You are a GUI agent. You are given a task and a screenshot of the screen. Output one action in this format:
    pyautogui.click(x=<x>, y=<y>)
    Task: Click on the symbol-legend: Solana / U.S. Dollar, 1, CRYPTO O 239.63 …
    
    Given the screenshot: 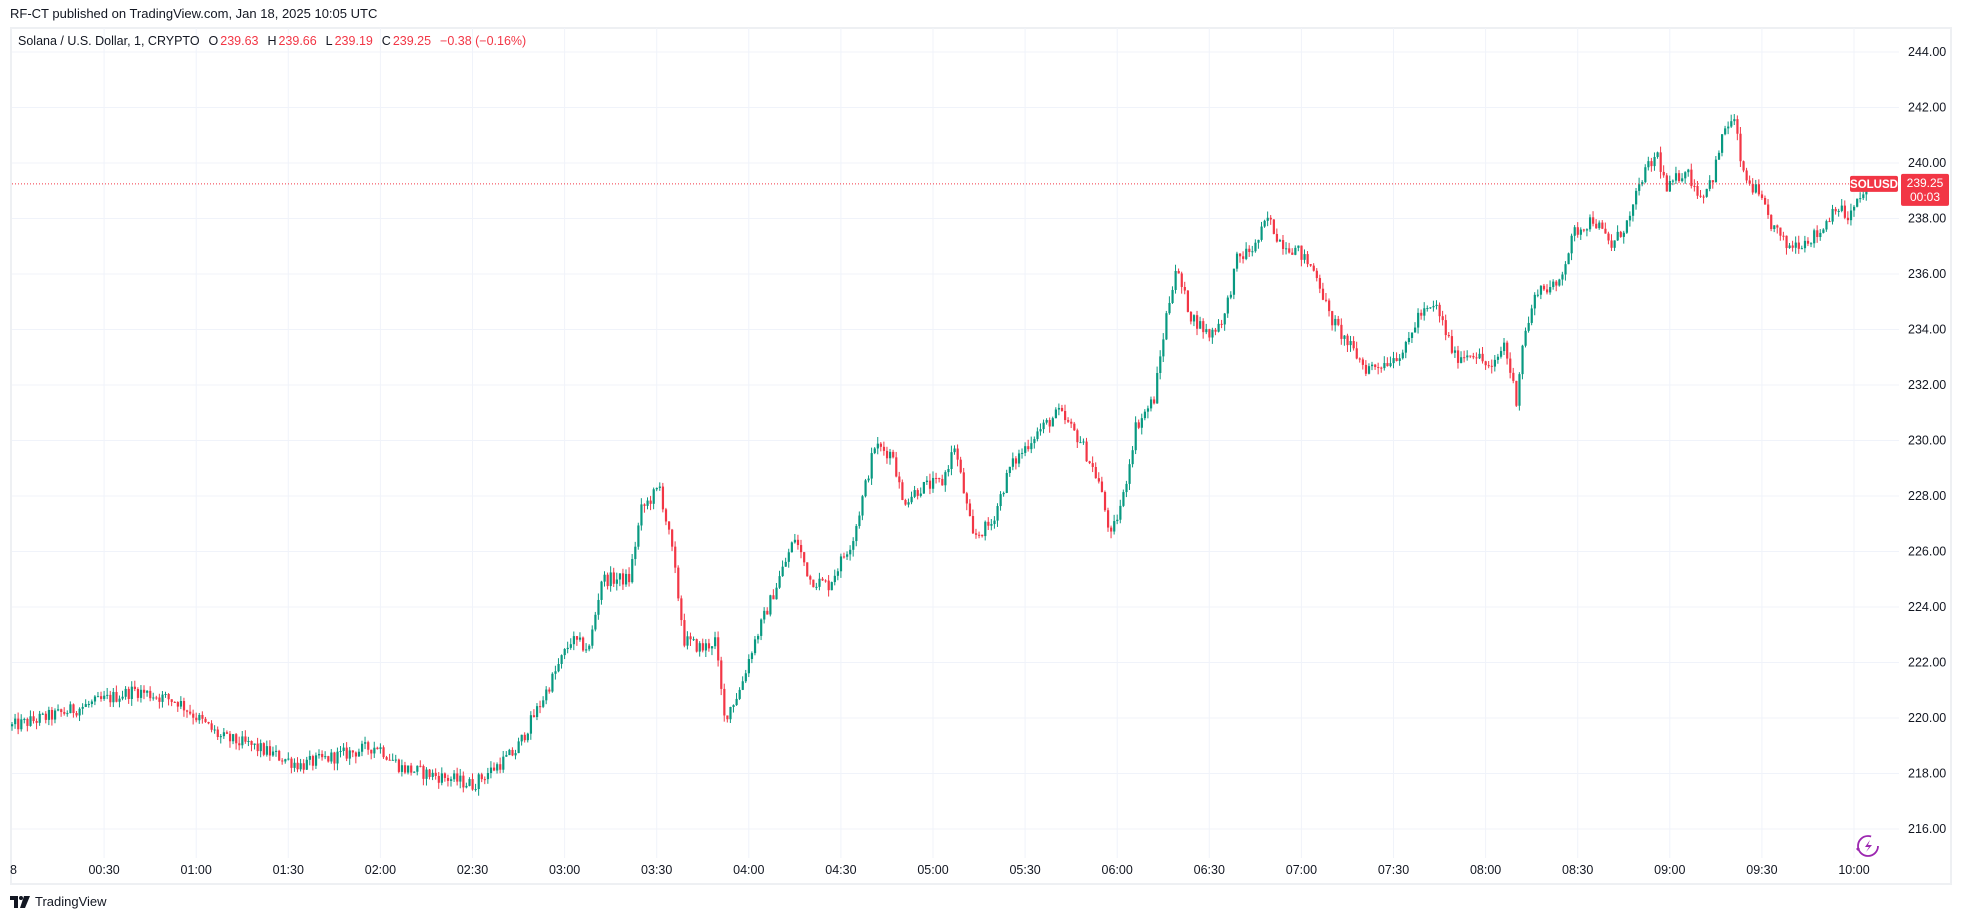 What is the action you would take?
    pyautogui.click(x=273, y=41)
    